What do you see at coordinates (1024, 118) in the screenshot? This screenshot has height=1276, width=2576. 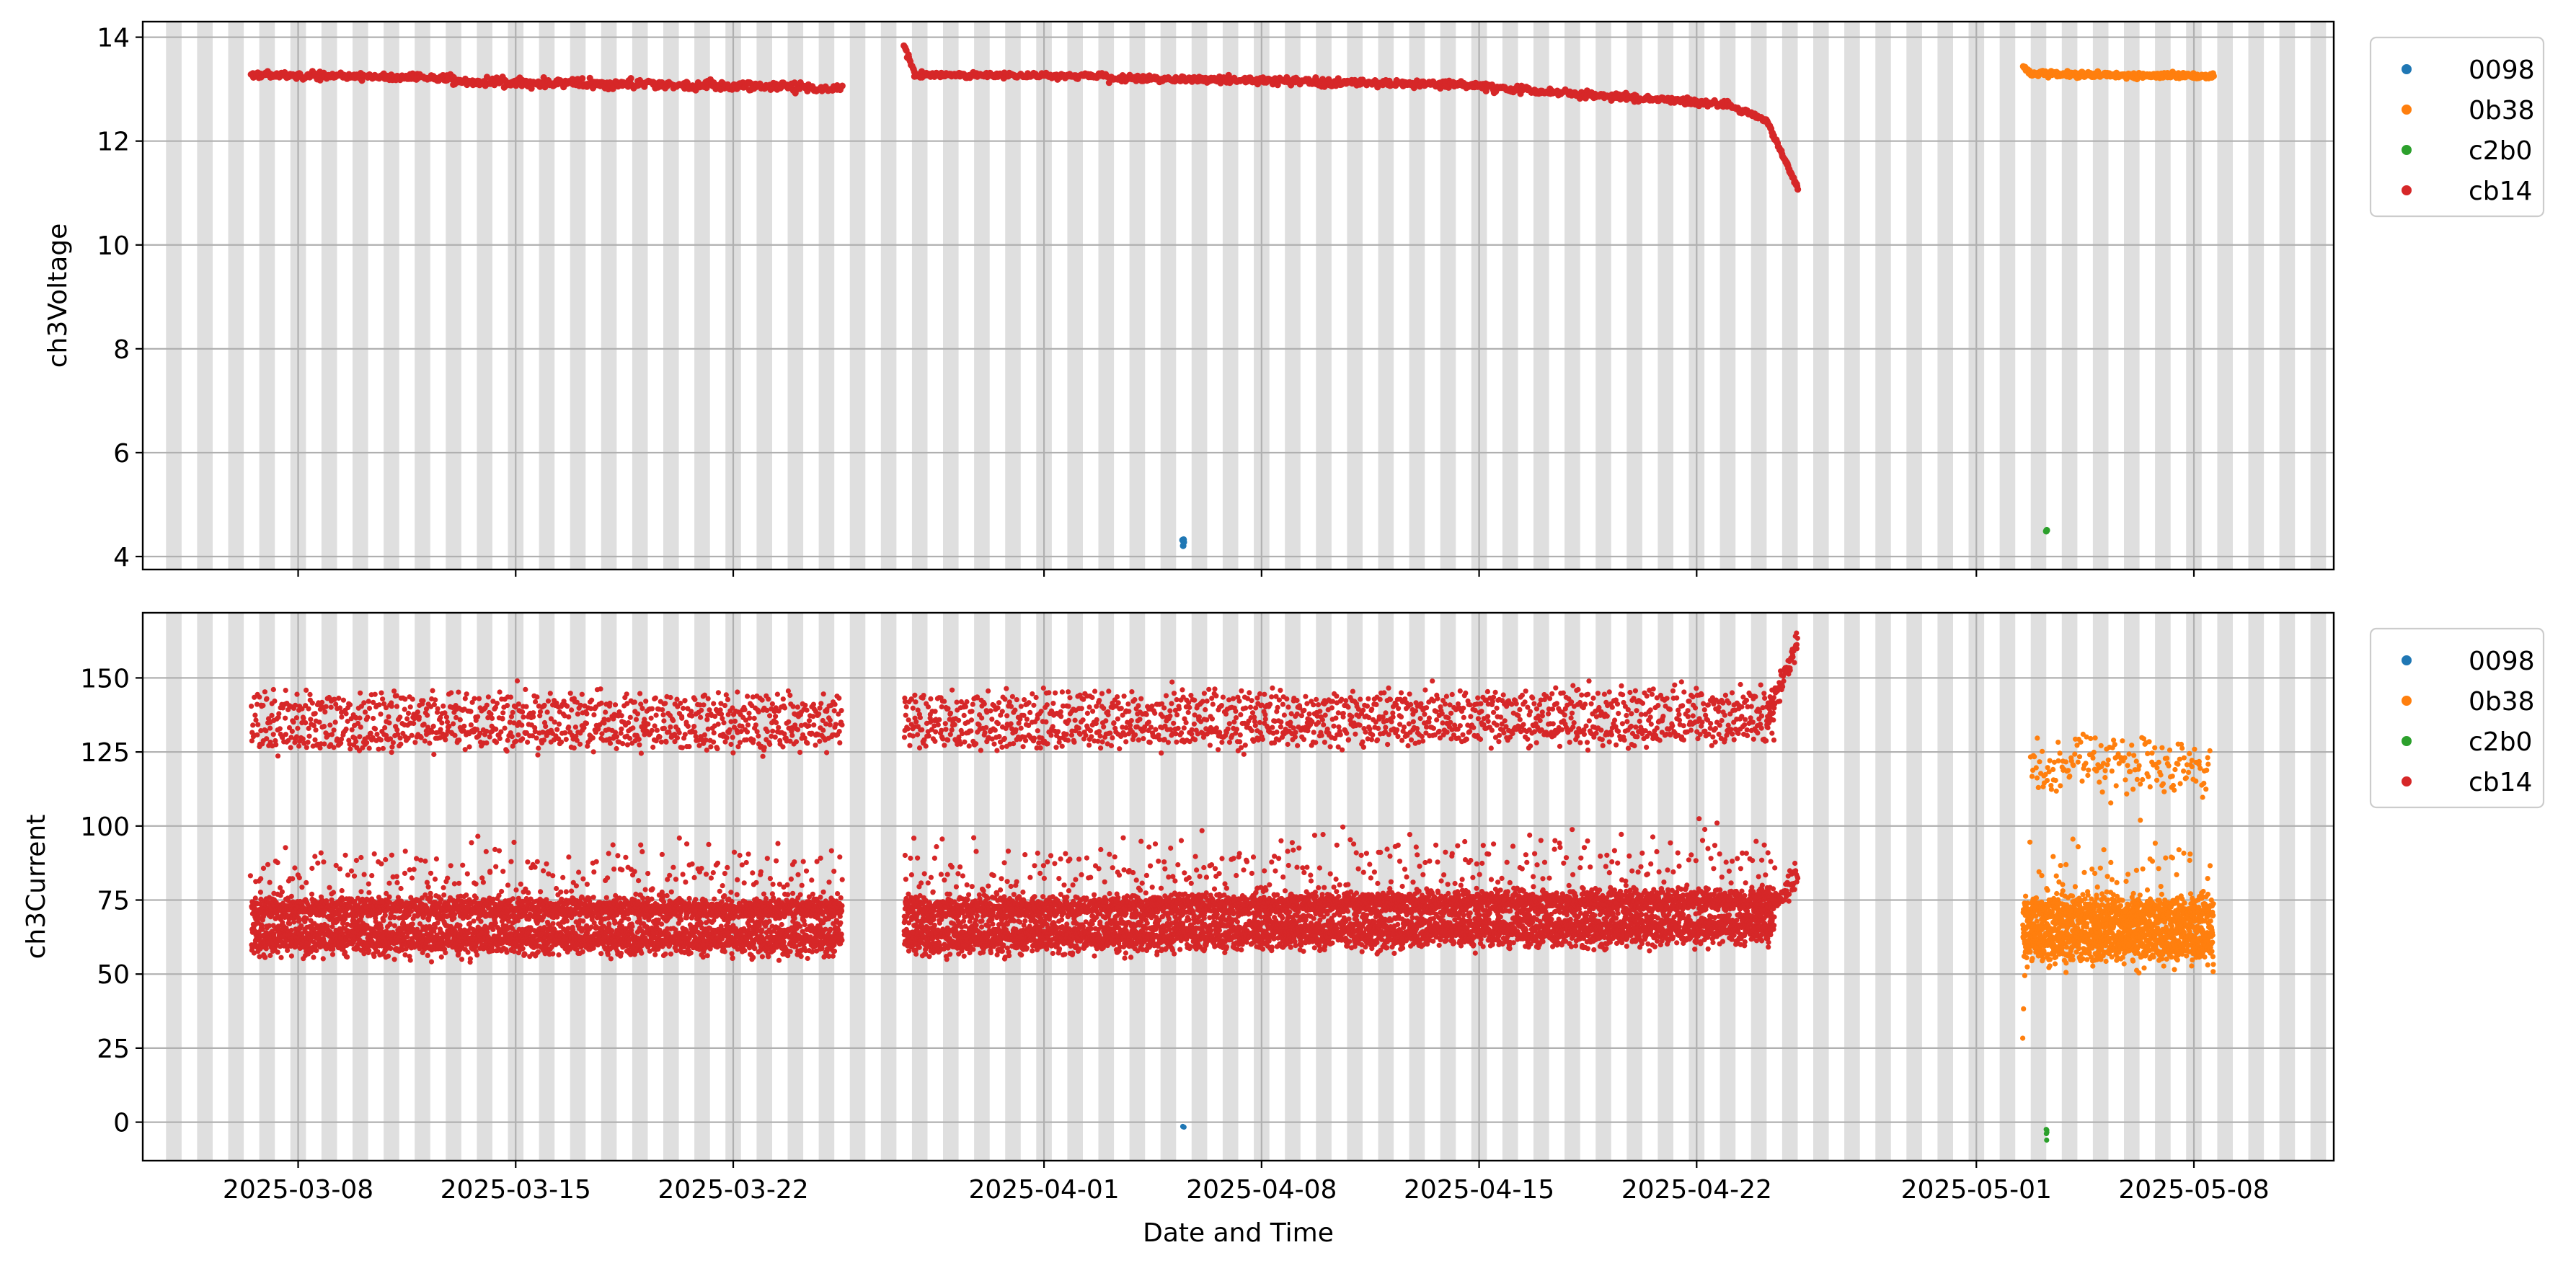 I see `series-cb14` at bounding box center [1024, 118].